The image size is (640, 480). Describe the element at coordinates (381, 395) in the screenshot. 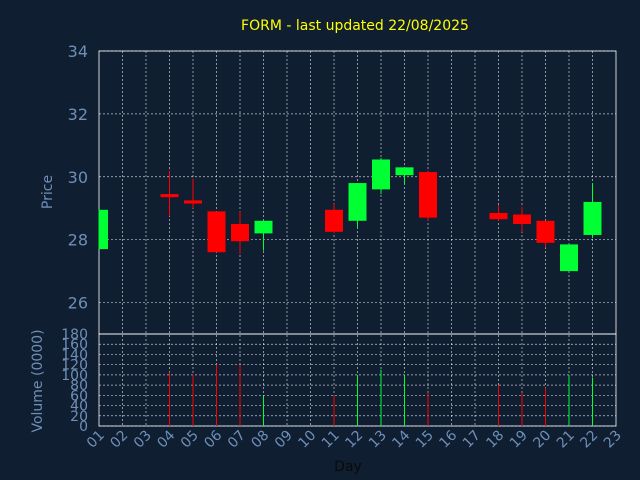

I see `volume-bars` at that location.